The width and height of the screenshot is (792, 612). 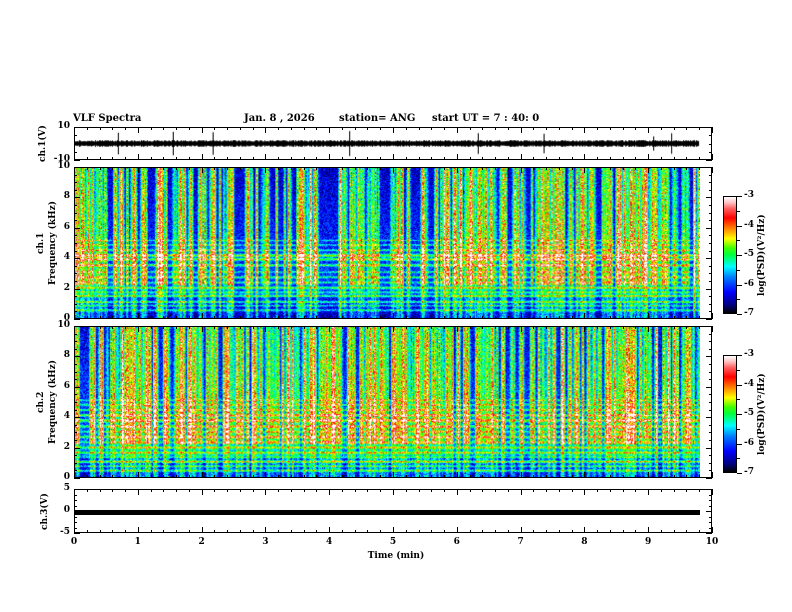 I want to click on ch2-spectrogram-channel-caption: ch.2, so click(x=41, y=402).